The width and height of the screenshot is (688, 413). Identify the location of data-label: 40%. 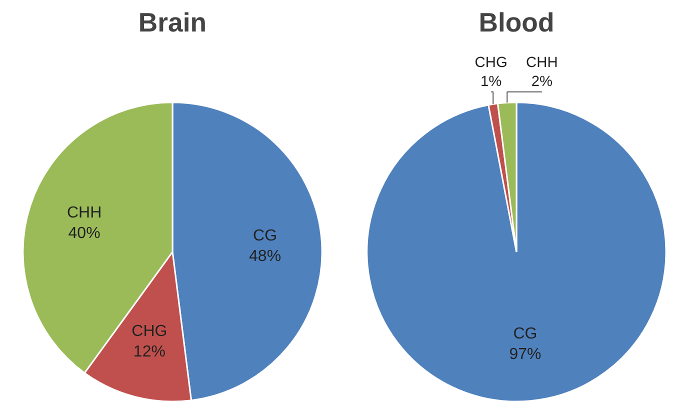
(84, 233).